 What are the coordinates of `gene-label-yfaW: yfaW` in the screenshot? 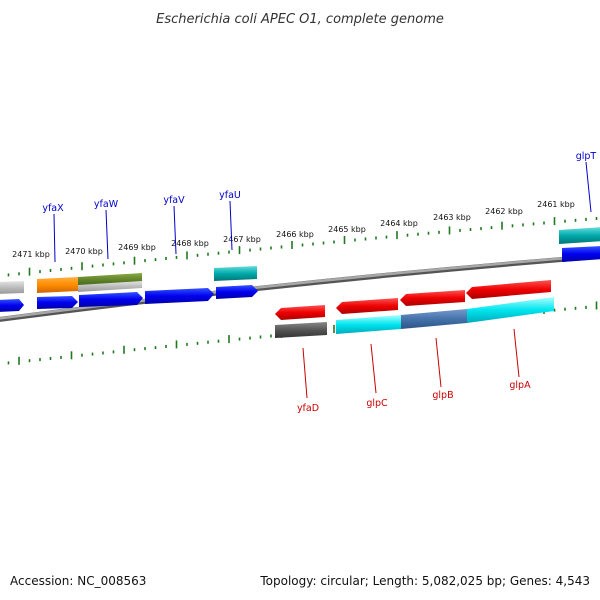 It's located at (106, 204).